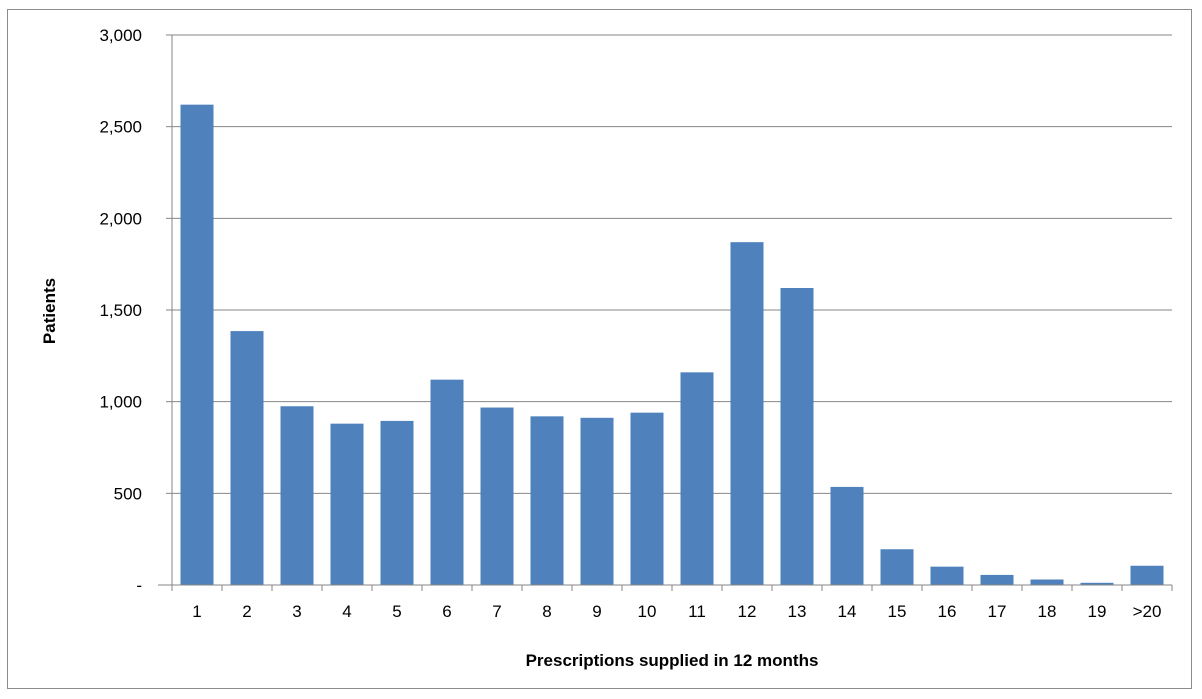 The width and height of the screenshot is (1202, 699). Describe the element at coordinates (120, 218) in the screenshot. I see `y-tick-label: 2,000` at that location.